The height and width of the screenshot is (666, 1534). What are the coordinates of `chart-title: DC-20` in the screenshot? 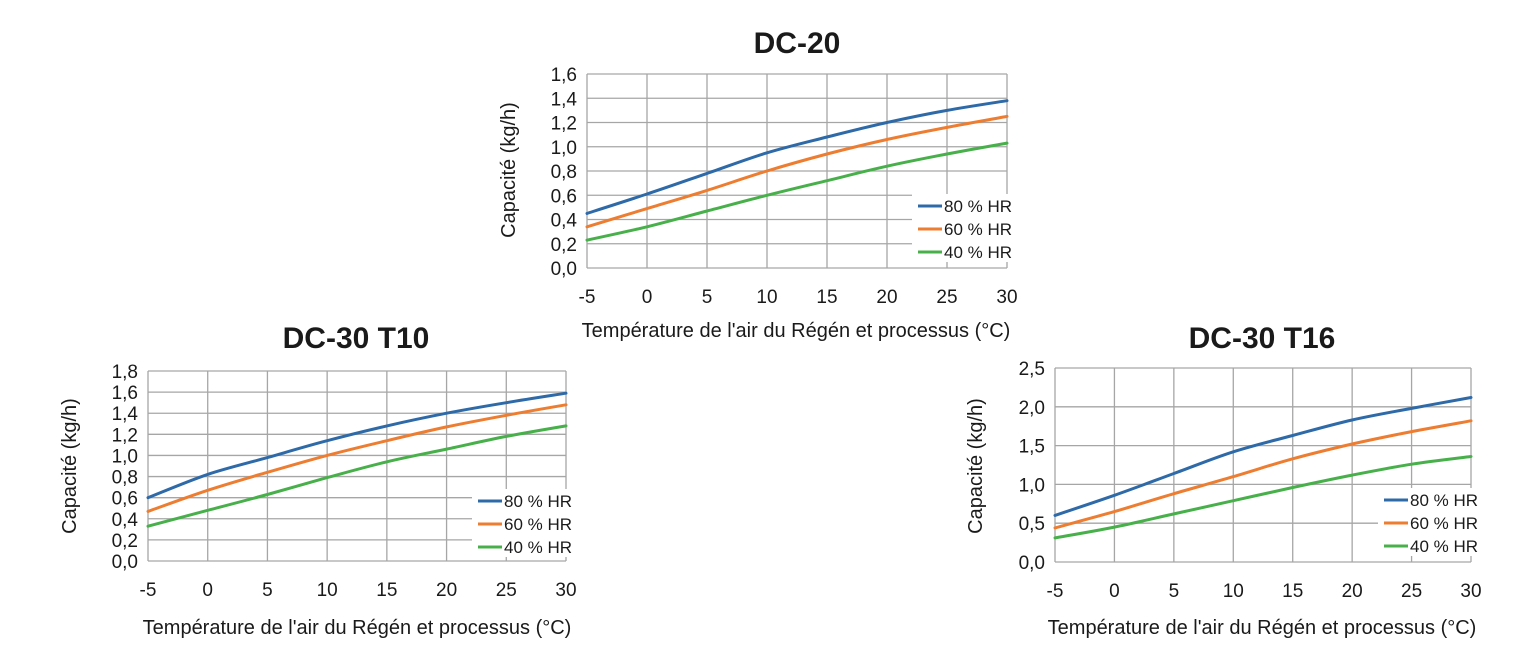 It's located at (797, 43).